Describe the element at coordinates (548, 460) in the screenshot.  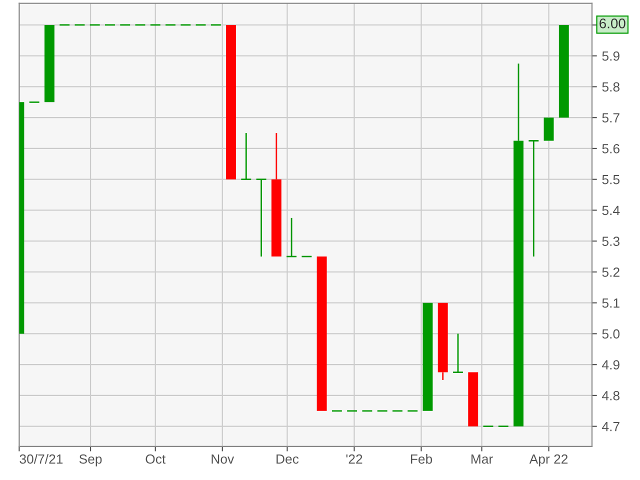
I see `x-tick-label: Apr 22` at that location.